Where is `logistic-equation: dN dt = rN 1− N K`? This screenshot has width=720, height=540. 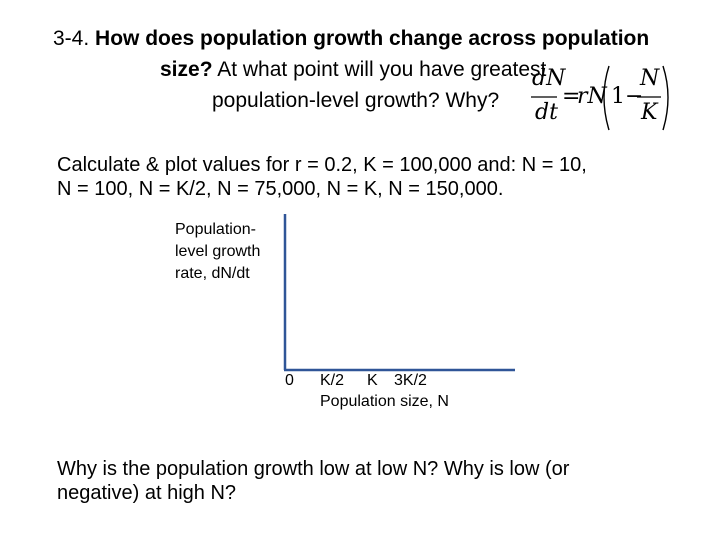 logistic-equation: dN dt = rN 1− N K is located at coordinates (600, 97).